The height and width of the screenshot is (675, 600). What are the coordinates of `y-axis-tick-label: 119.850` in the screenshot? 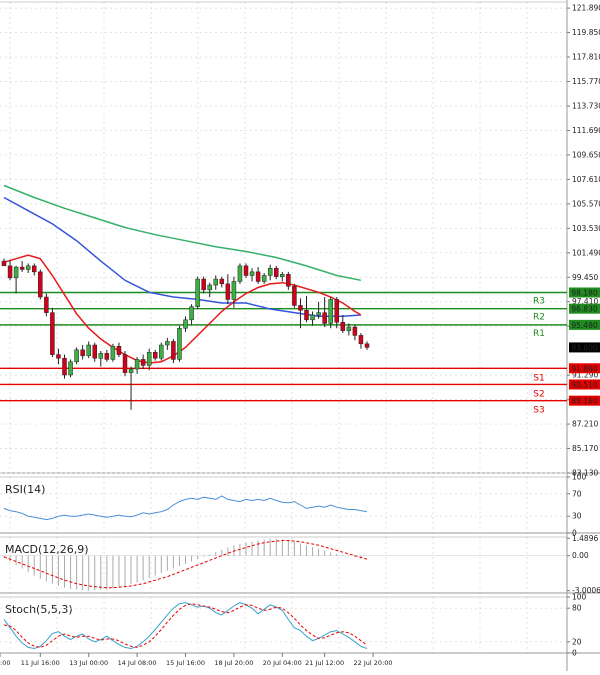 It's located at (586, 32).